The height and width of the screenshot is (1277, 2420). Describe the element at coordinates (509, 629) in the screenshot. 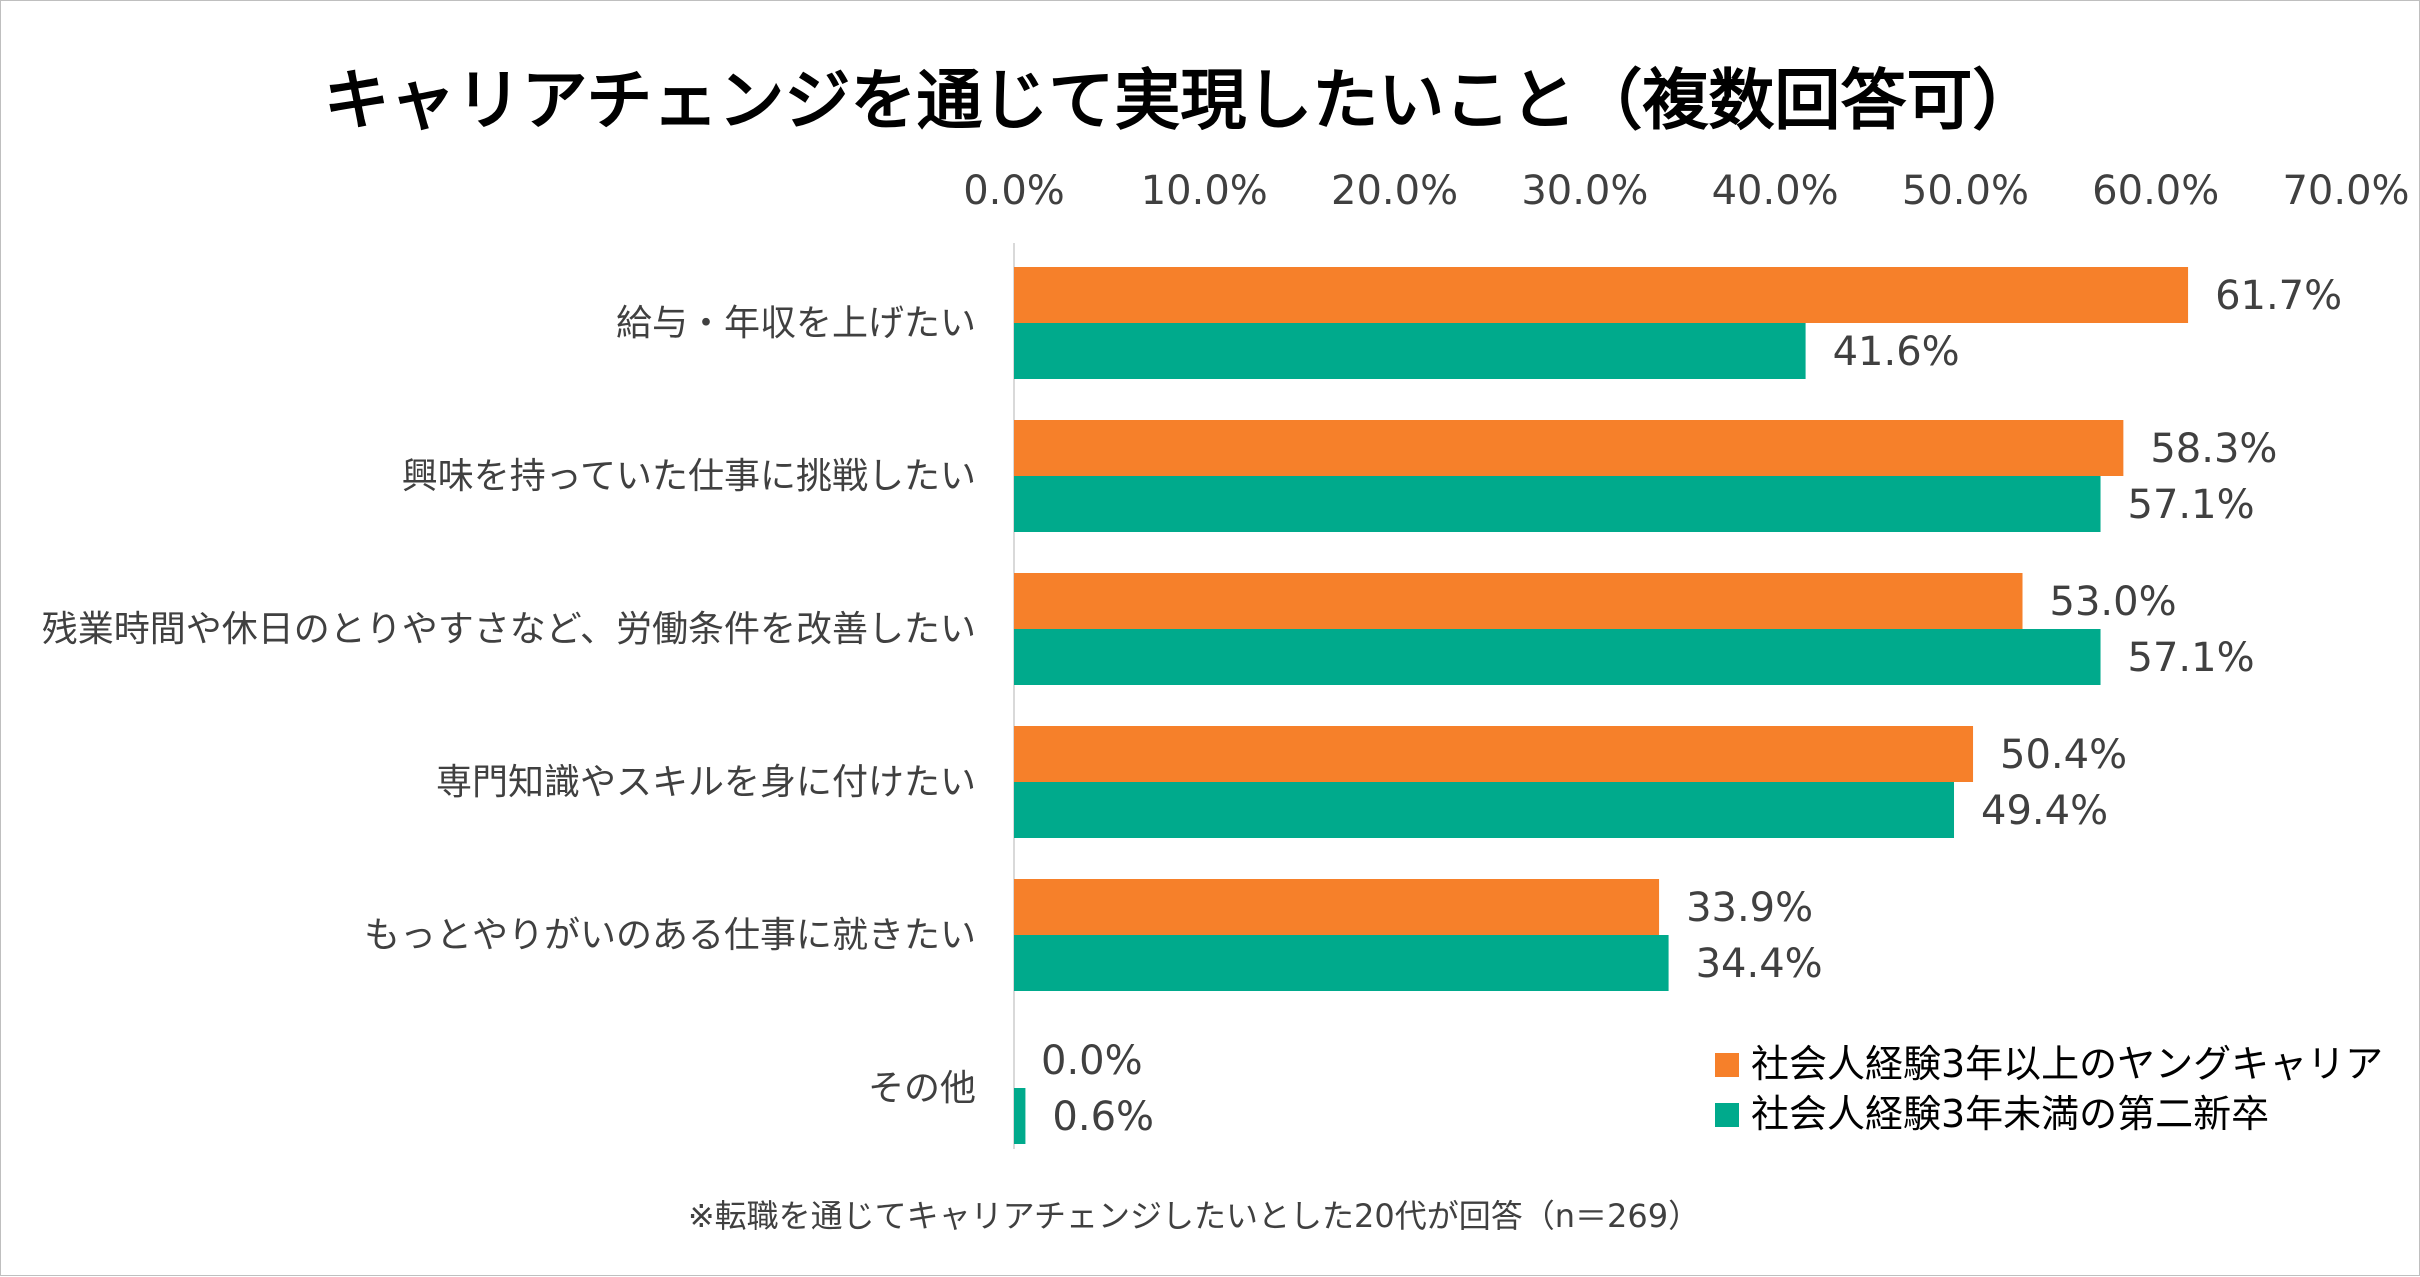

I see `category-label: 残業時間や休日のとりやすさなど、労働条件を改善したい` at that location.